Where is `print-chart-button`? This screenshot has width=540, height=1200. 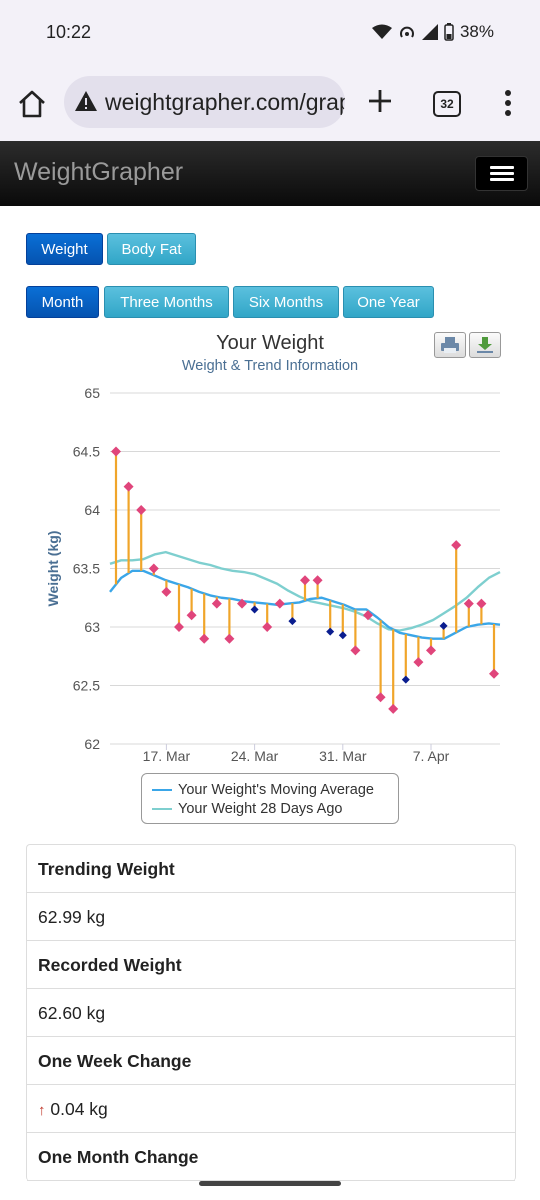 print-chart-button is located at coordinates (450, 345).